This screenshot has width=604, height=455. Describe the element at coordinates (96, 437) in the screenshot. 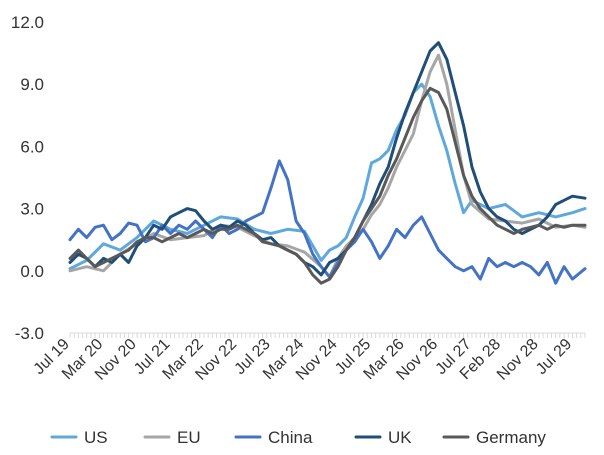

I see `legend-label-us: US` at that location.